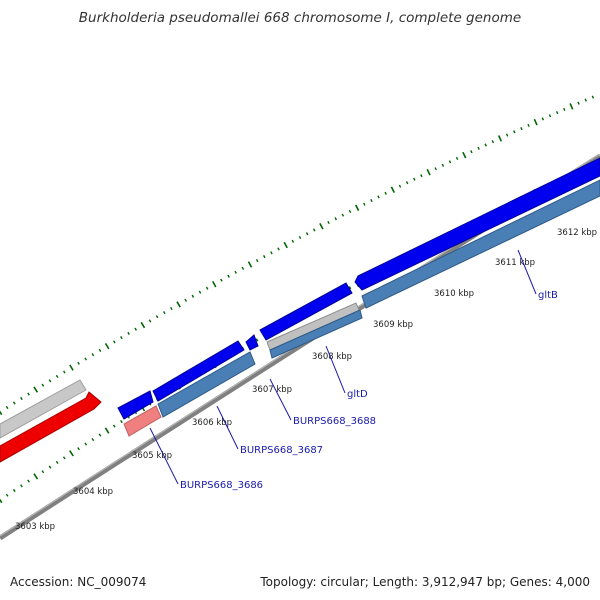 This screenshot has height=600, width=600. I want to click on gene-label-burps668-3688: BURPS668_3688, so click(334, 421).